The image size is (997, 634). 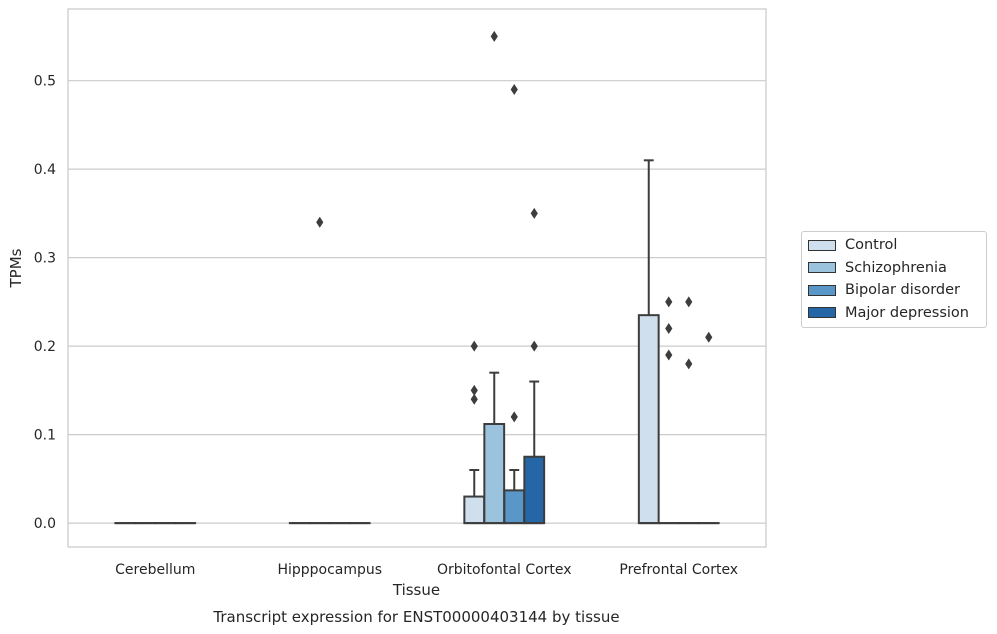 What do you see at coordinates (871, 245) in the screenshot?
I see `legend-label: Control` at bounding box center [871, 245].